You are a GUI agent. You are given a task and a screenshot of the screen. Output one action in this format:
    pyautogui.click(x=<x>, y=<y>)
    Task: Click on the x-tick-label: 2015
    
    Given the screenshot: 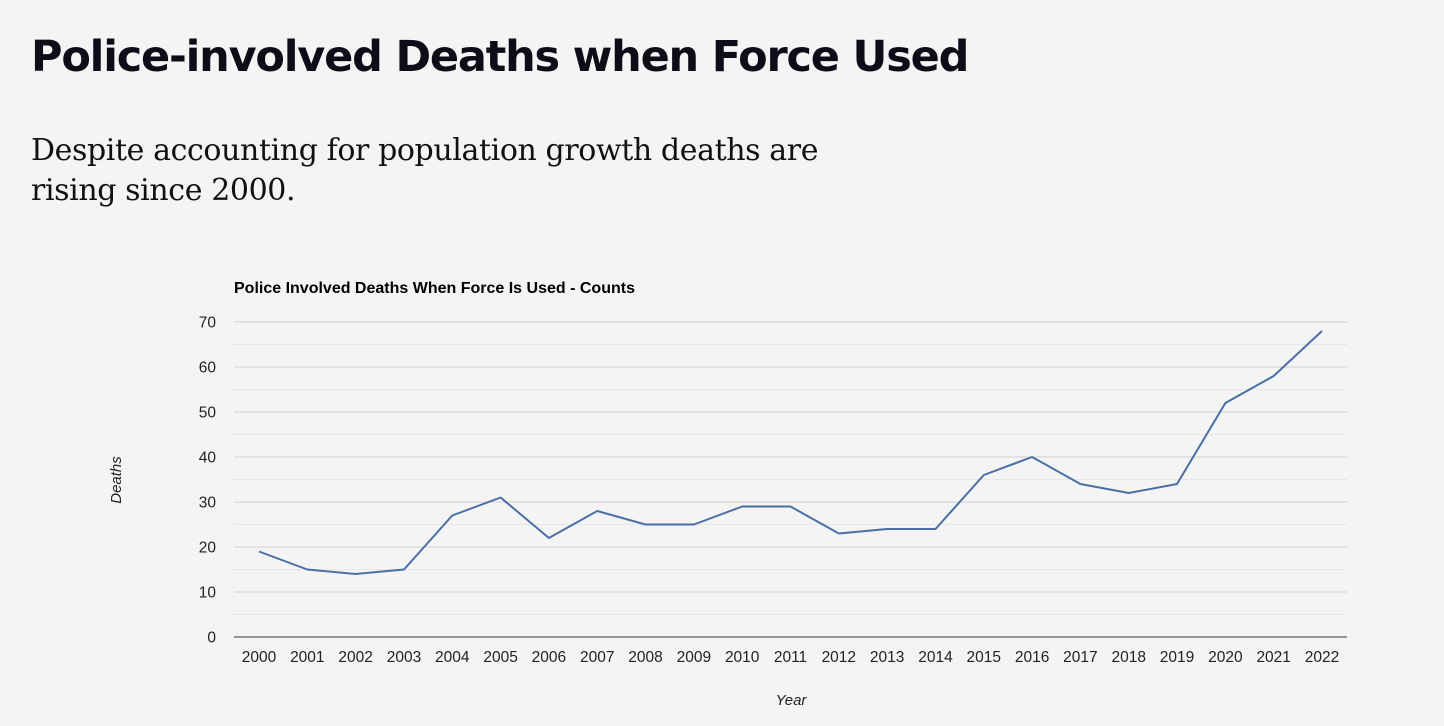 What is the action you would take?
    pyautogui.click(x=984, y=657)
    